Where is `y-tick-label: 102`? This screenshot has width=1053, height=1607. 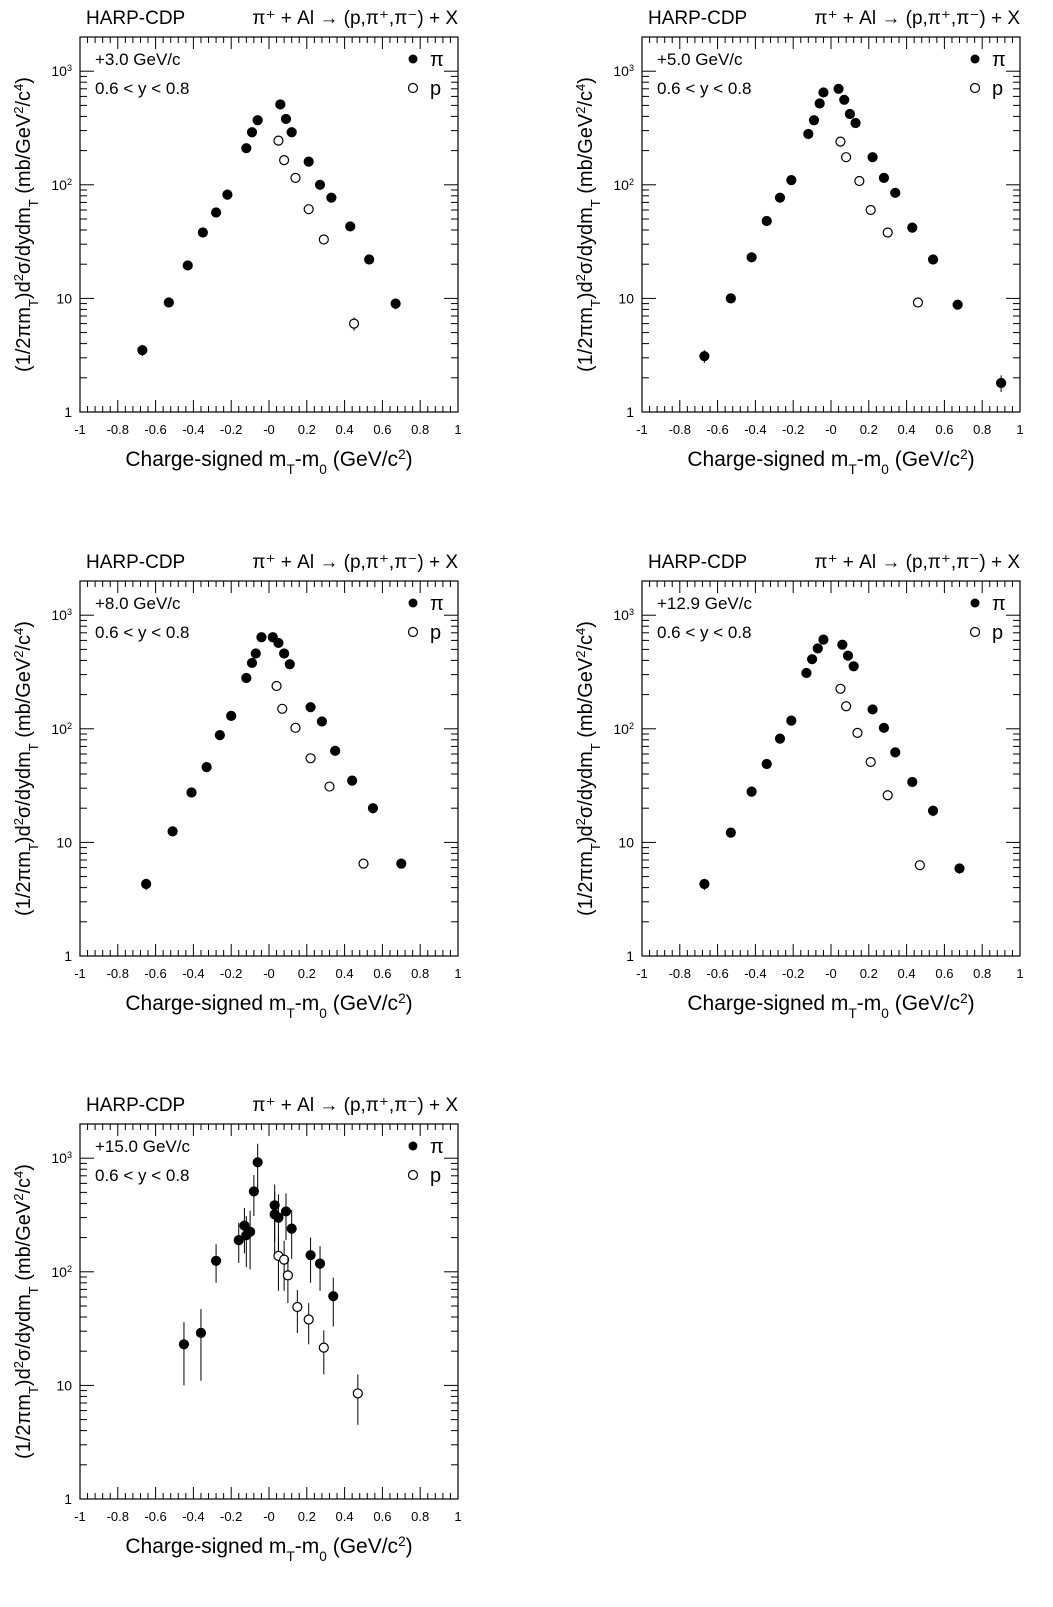
y-tick-label: 102 is located at coordinates (61, 185).